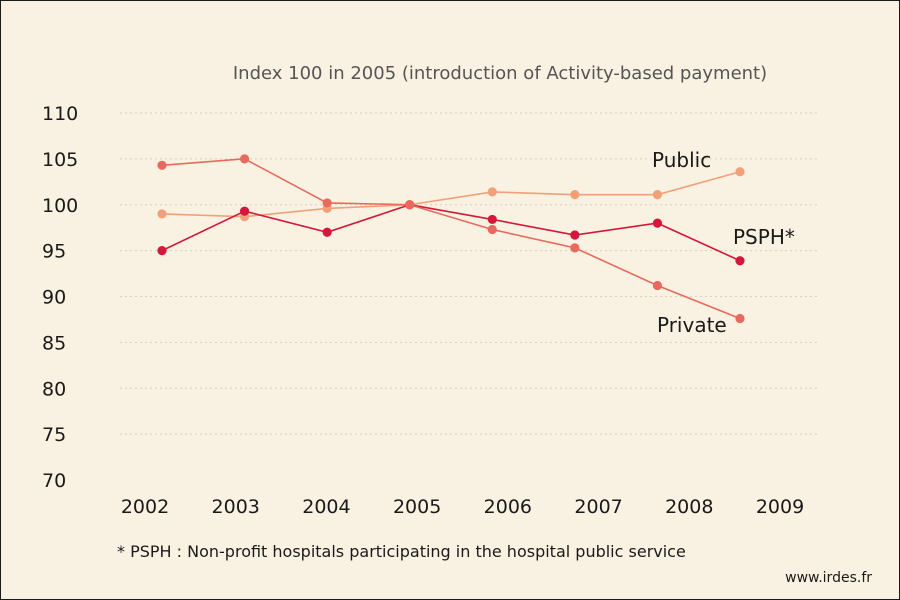  I want to click on y-tick-label: 110, so click(60, 114).